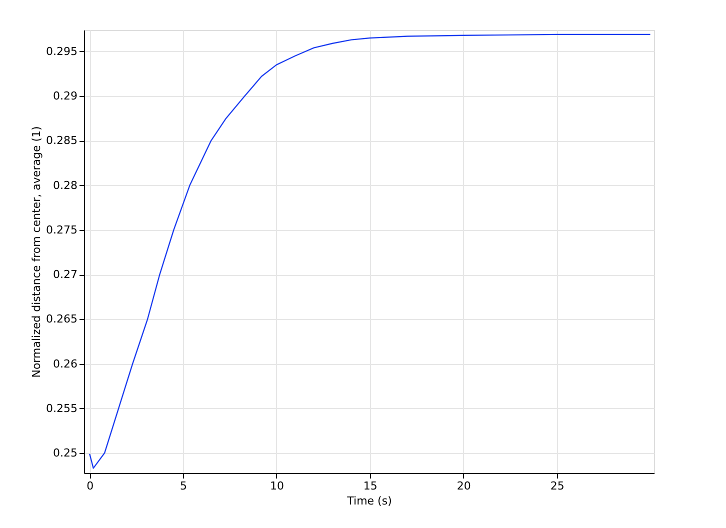  I want to click on y-tick-label: 0.25, so click(65, 453).